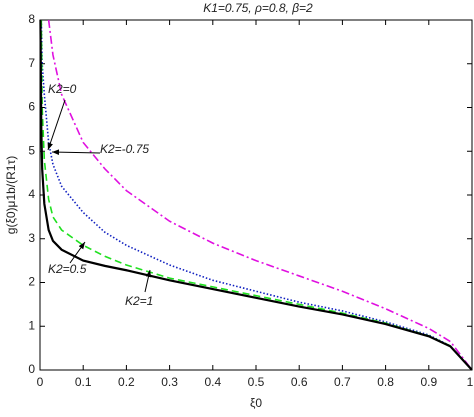  I want to click on y-tick-label: 7, so click(31, 63).